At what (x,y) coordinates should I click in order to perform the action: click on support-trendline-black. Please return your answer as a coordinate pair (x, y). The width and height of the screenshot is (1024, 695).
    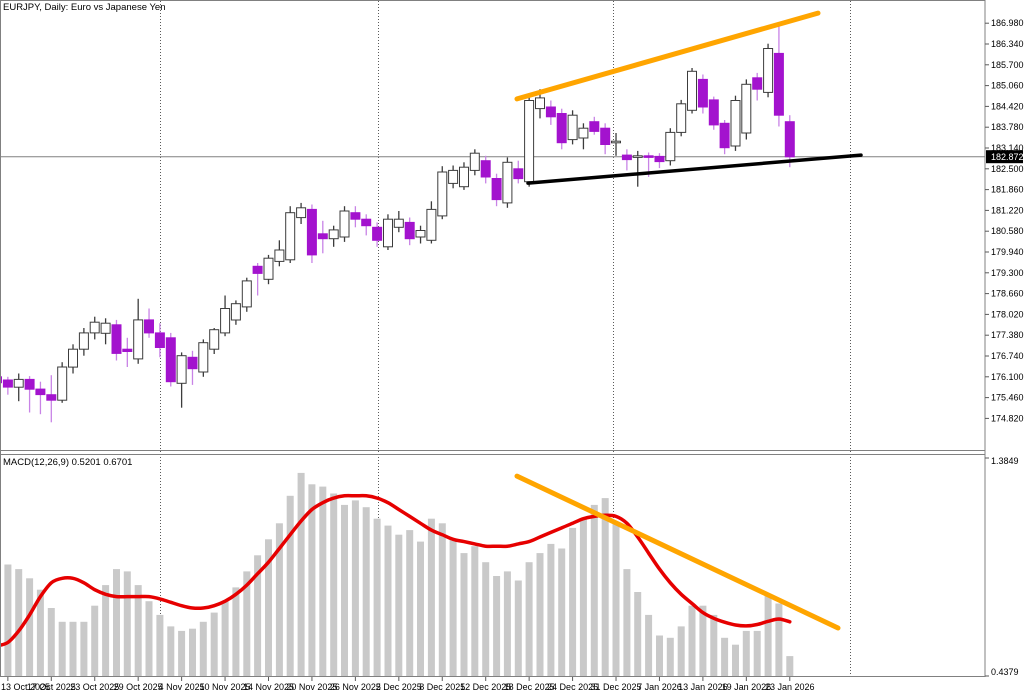
    Looking at the image, I should click on (694, 169).